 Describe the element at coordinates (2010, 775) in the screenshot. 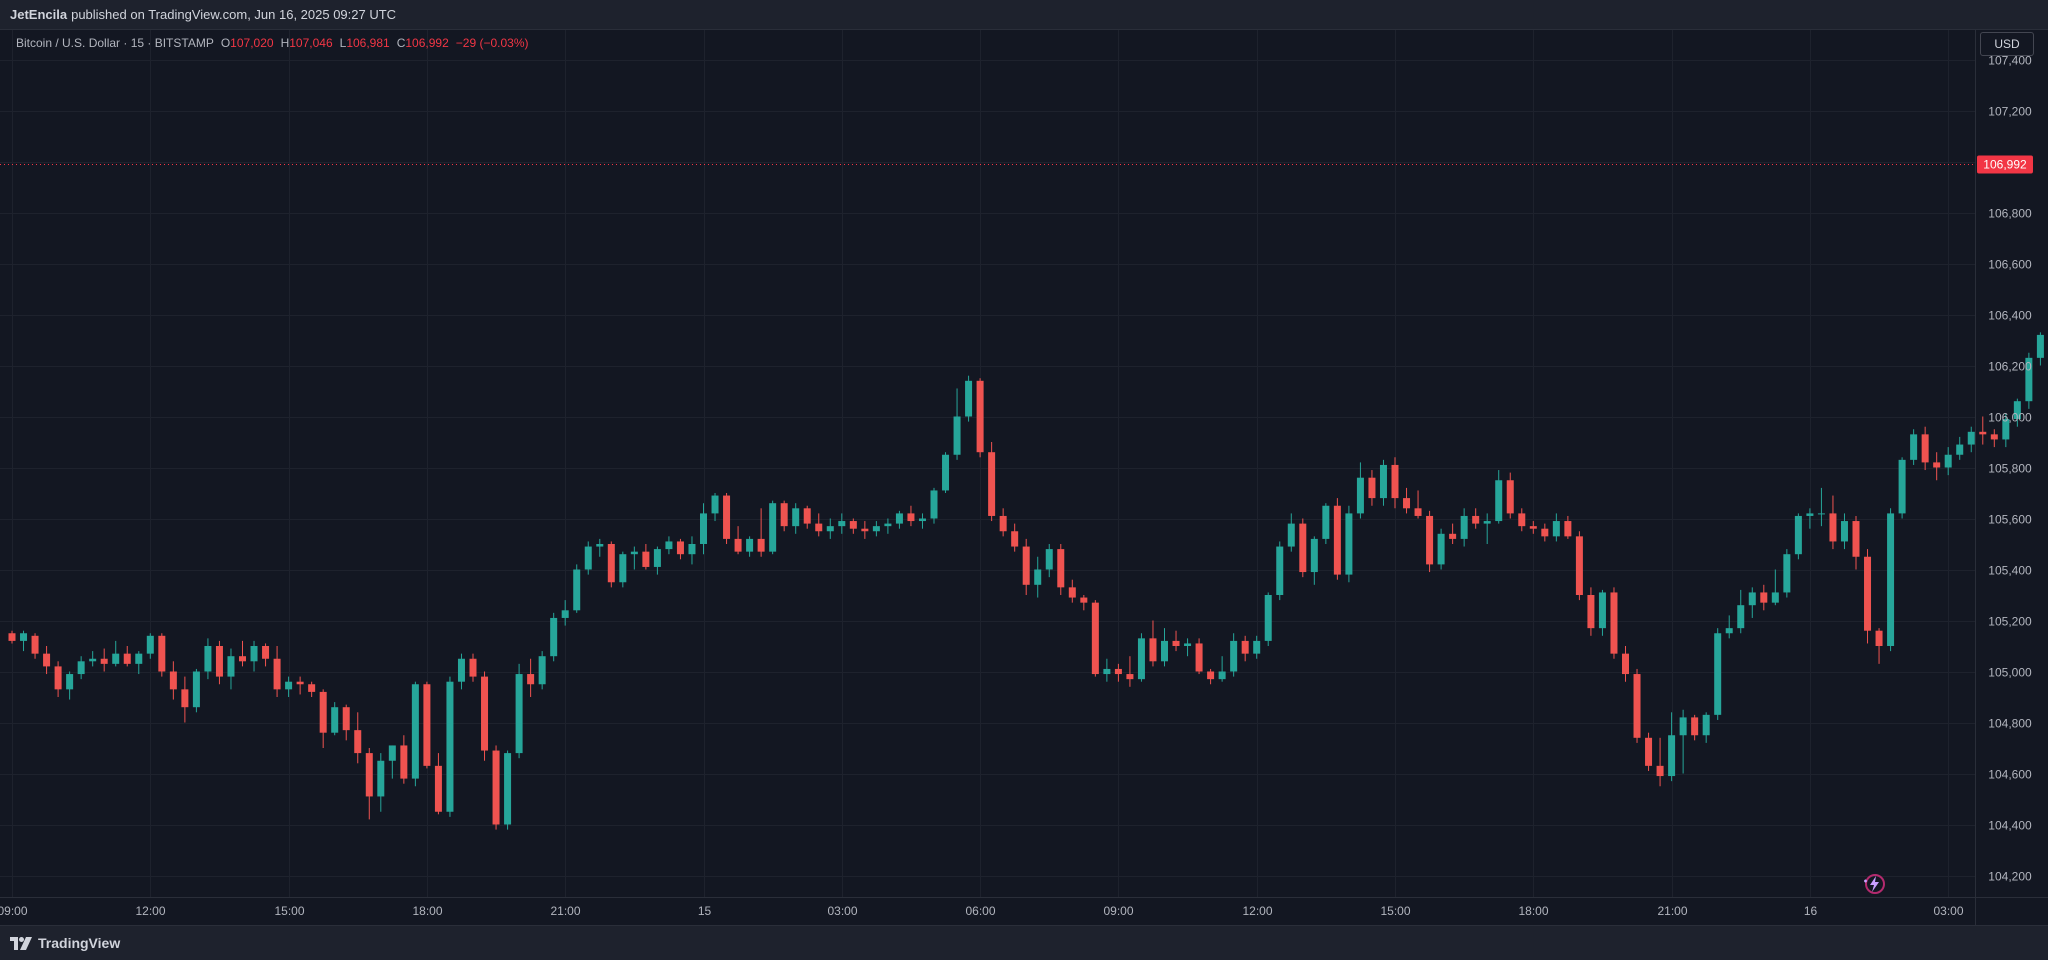

I see `price-tick-label: 104,600` at that location.